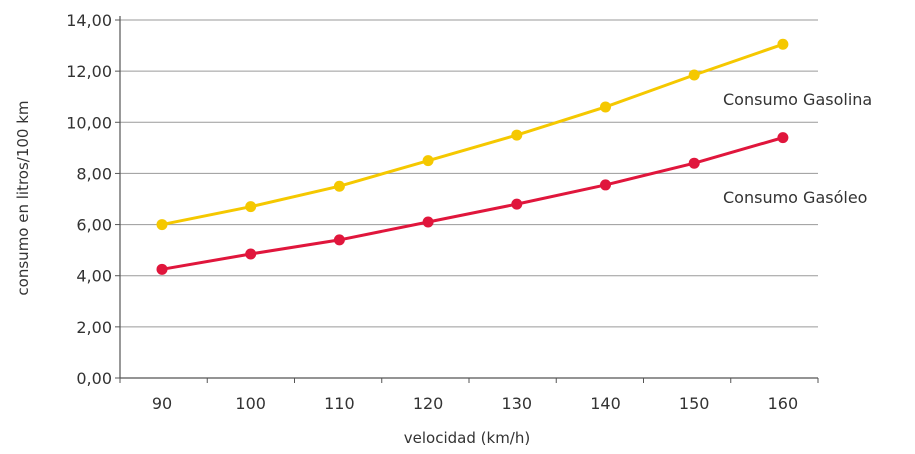 This screenshot has width=915, height=454. Describe the element at coordinates (467, 438) in the screenshot. I see `x-axis-title: velocidad (km/h)` at that location.